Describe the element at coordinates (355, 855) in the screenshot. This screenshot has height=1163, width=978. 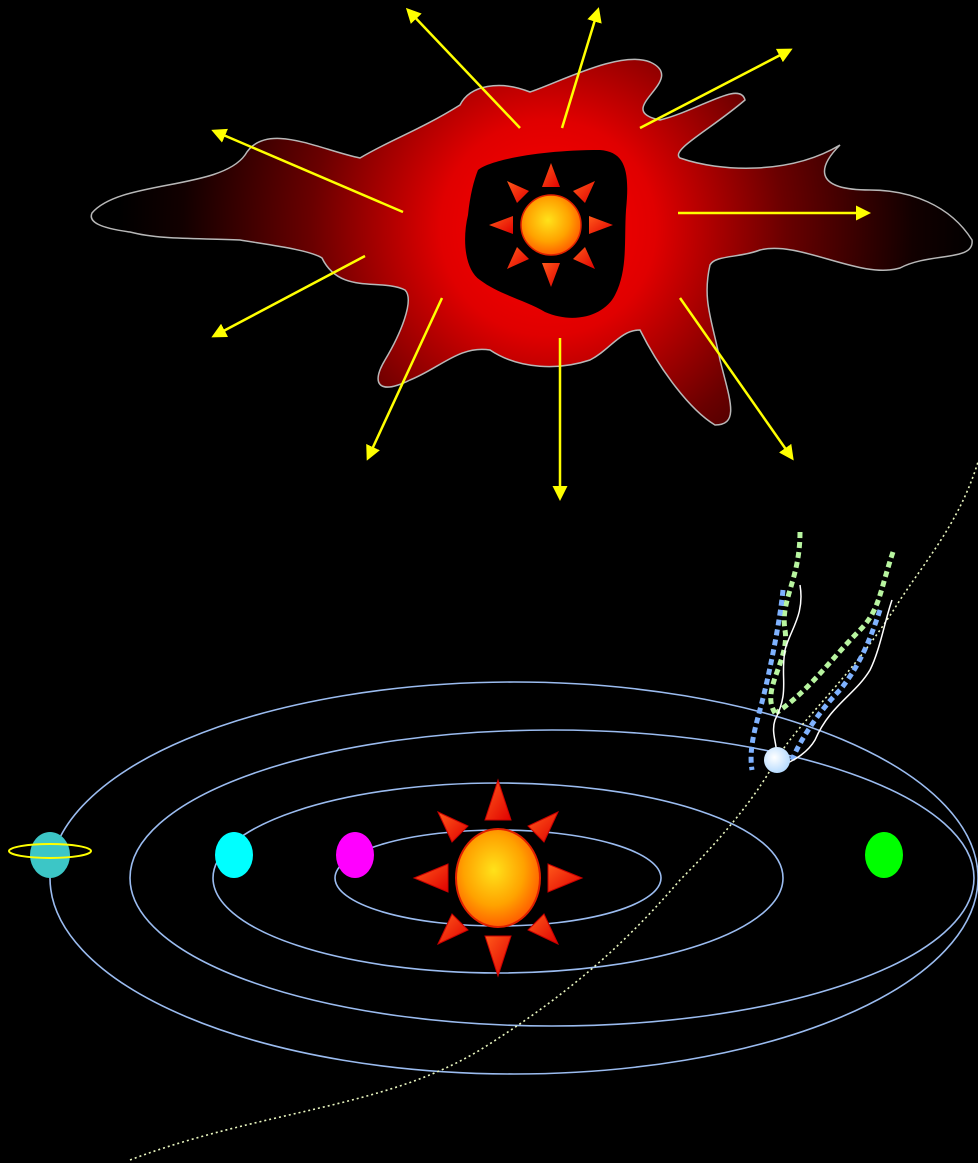
I see `magenta-planet-icon` at that location.